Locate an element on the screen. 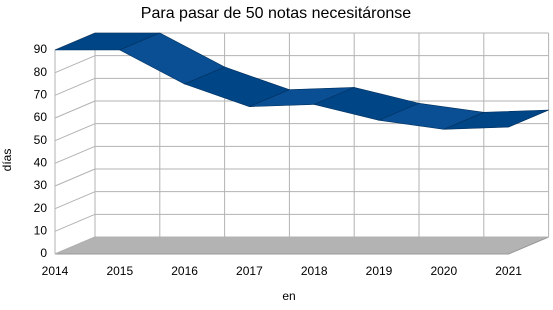 The width and height of the screenshot is (553, 310). x-tick-label: 2014 is located at coordinates (55, 271).